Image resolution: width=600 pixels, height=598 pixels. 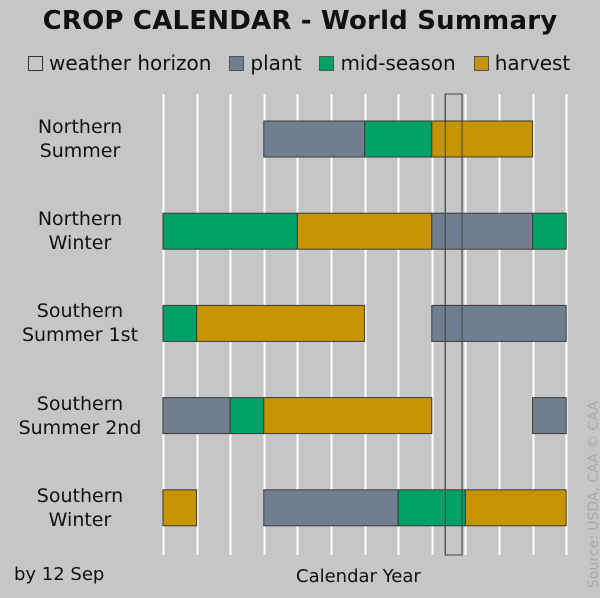 I want to click on row-label-line2: Summer, so click(x=80, y=151).